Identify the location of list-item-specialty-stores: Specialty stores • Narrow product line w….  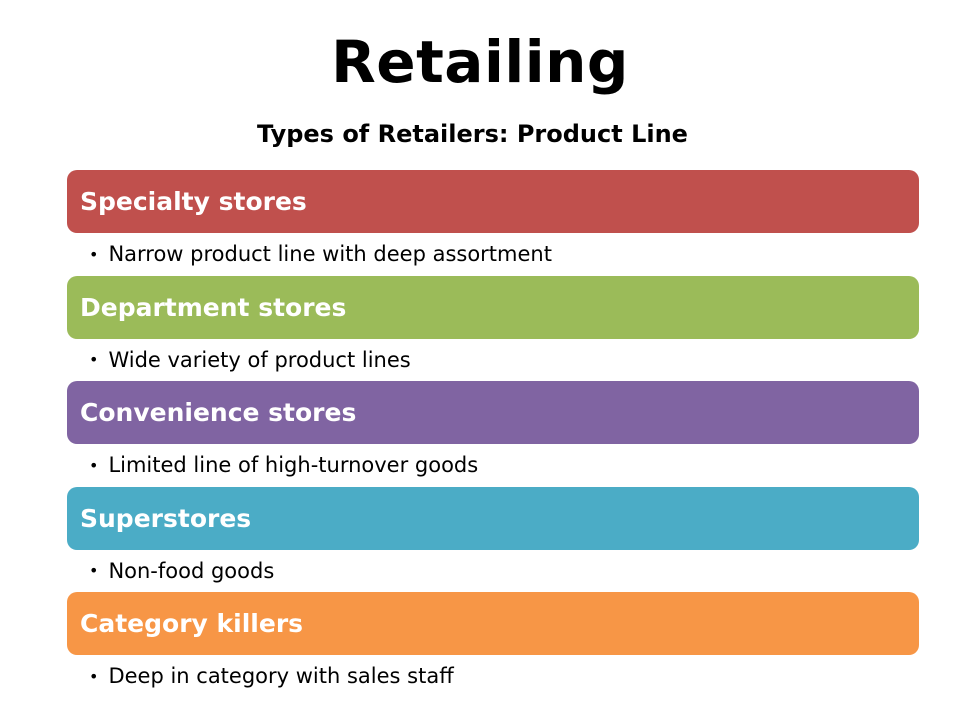
(493, 223).